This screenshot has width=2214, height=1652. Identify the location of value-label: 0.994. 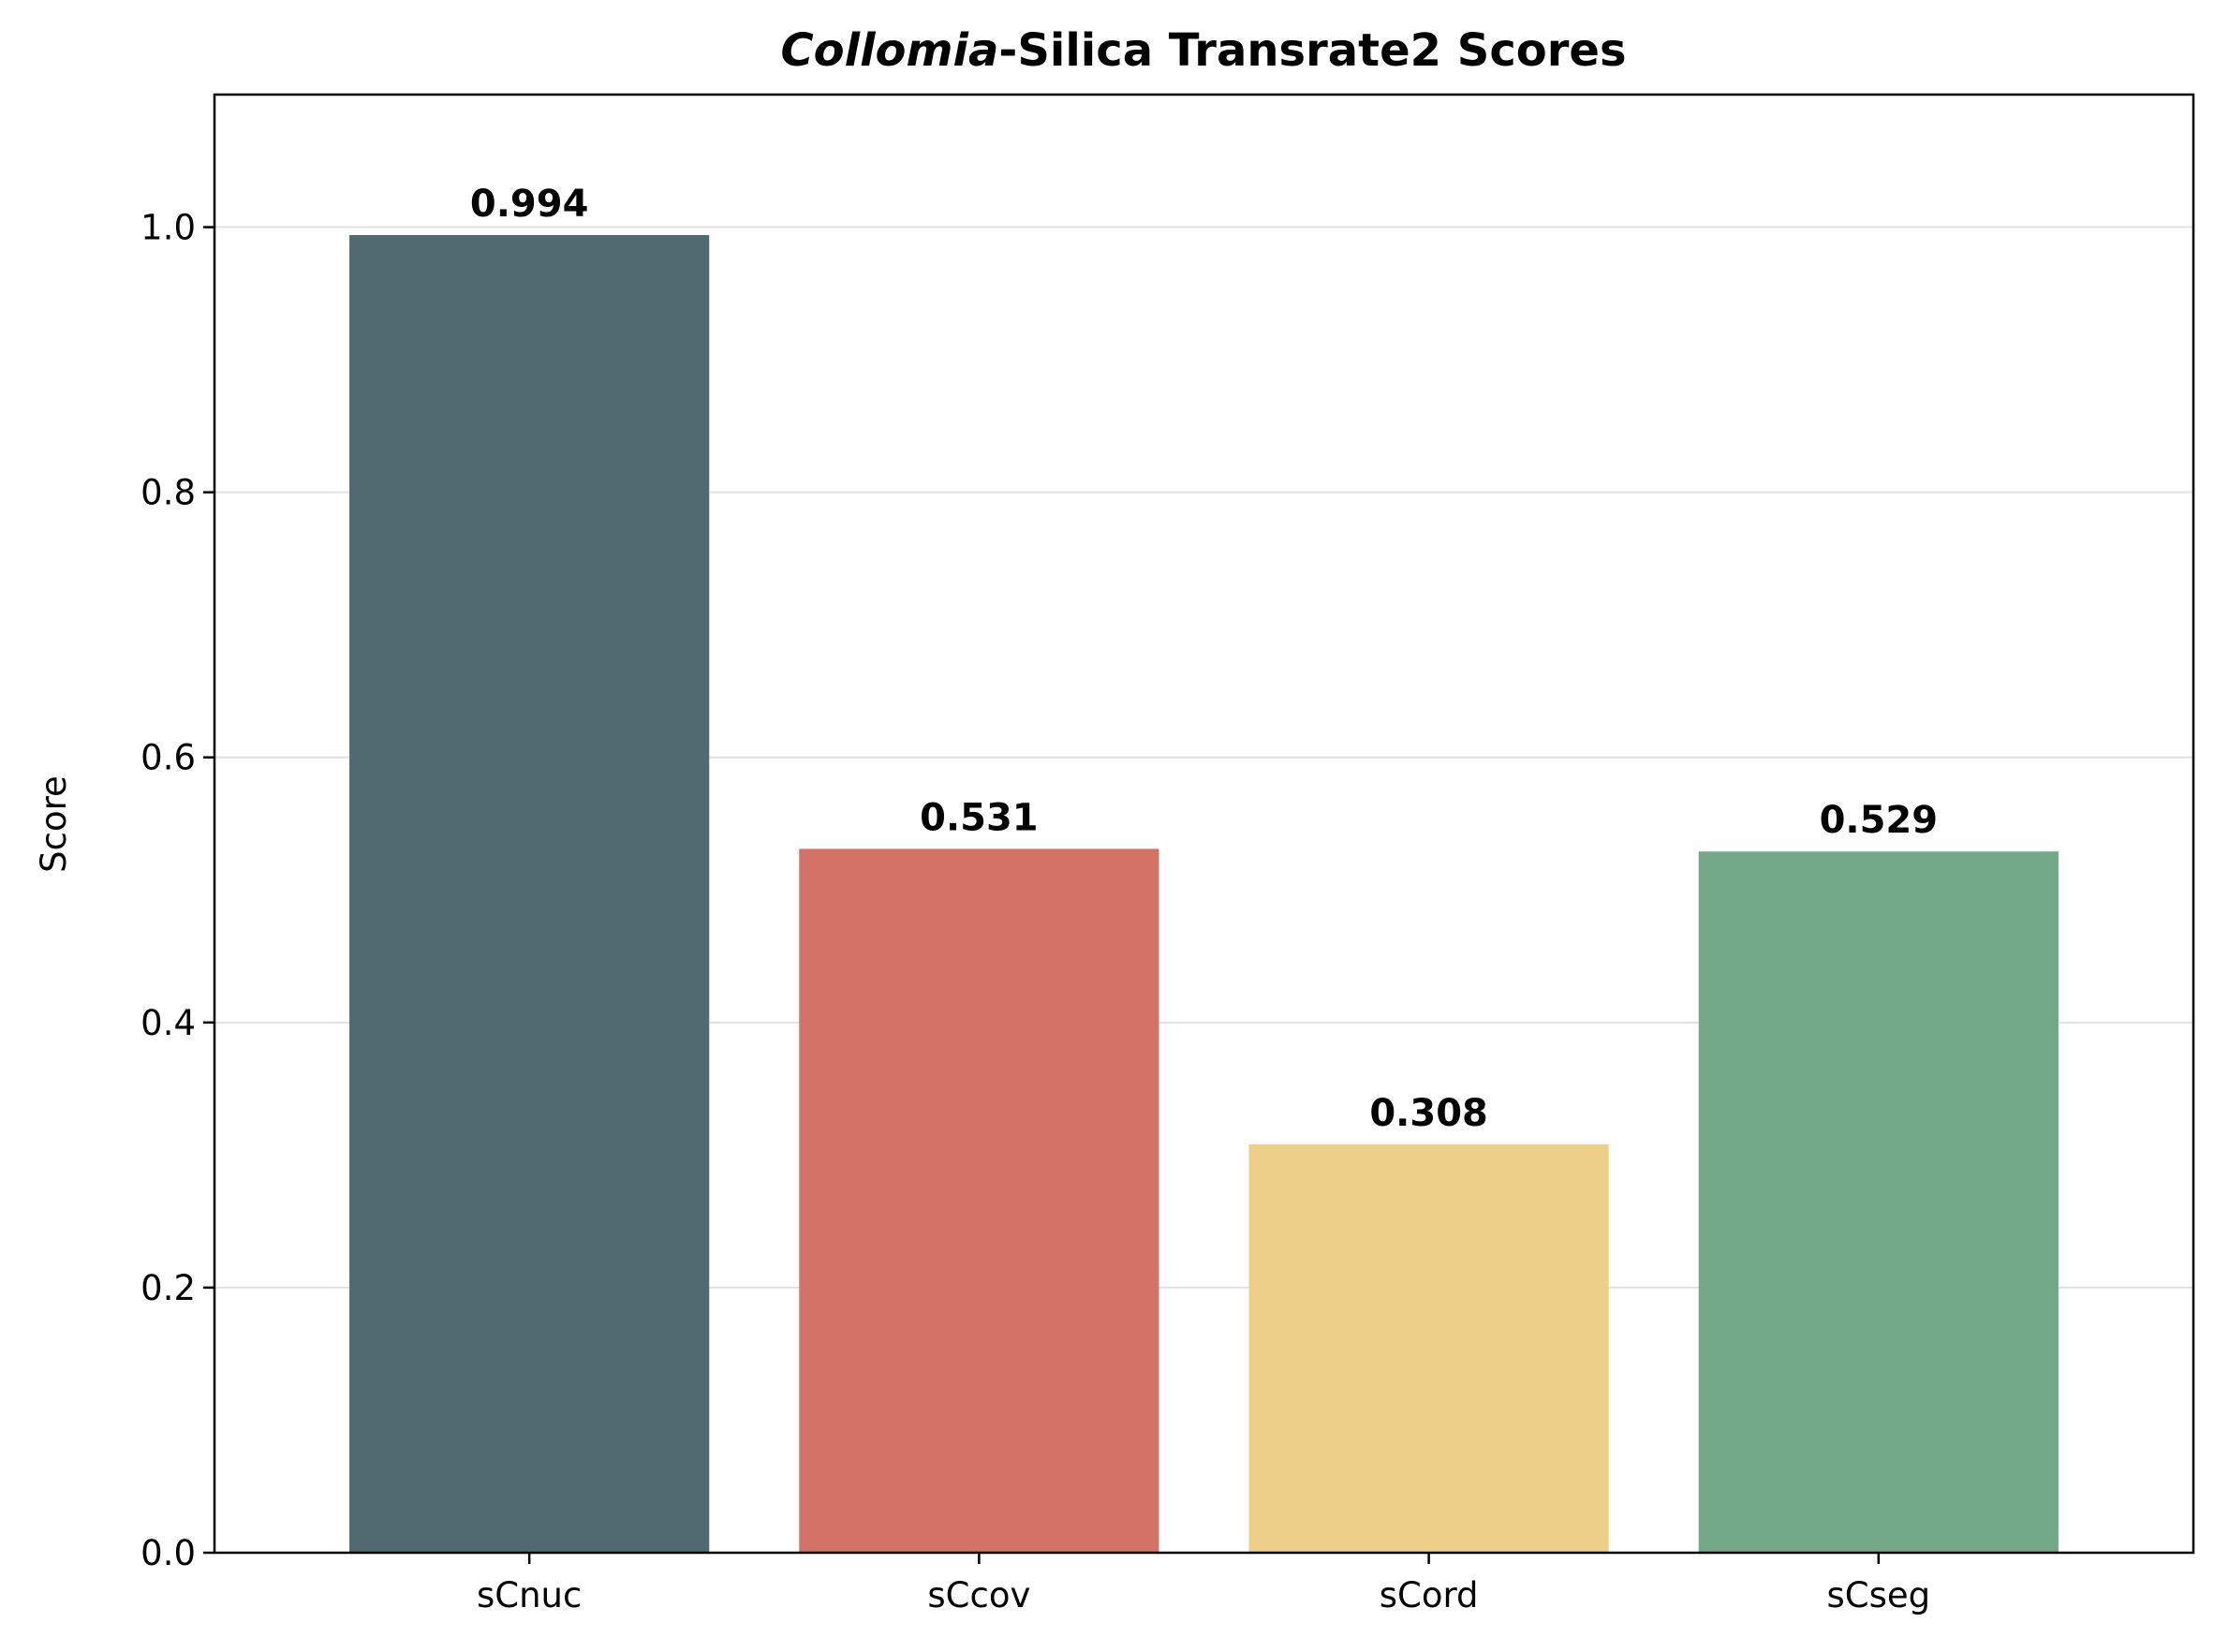
(529, 205).